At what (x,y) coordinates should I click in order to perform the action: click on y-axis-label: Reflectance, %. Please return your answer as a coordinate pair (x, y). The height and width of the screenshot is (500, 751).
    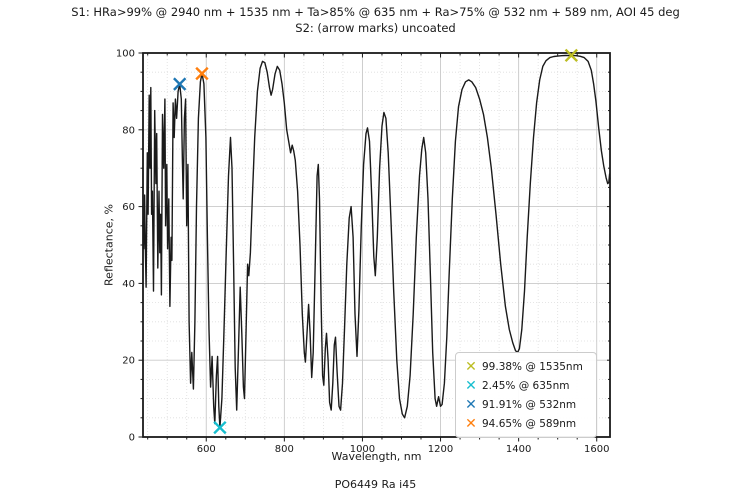
    Looking at the image, I should click on (109, 245).